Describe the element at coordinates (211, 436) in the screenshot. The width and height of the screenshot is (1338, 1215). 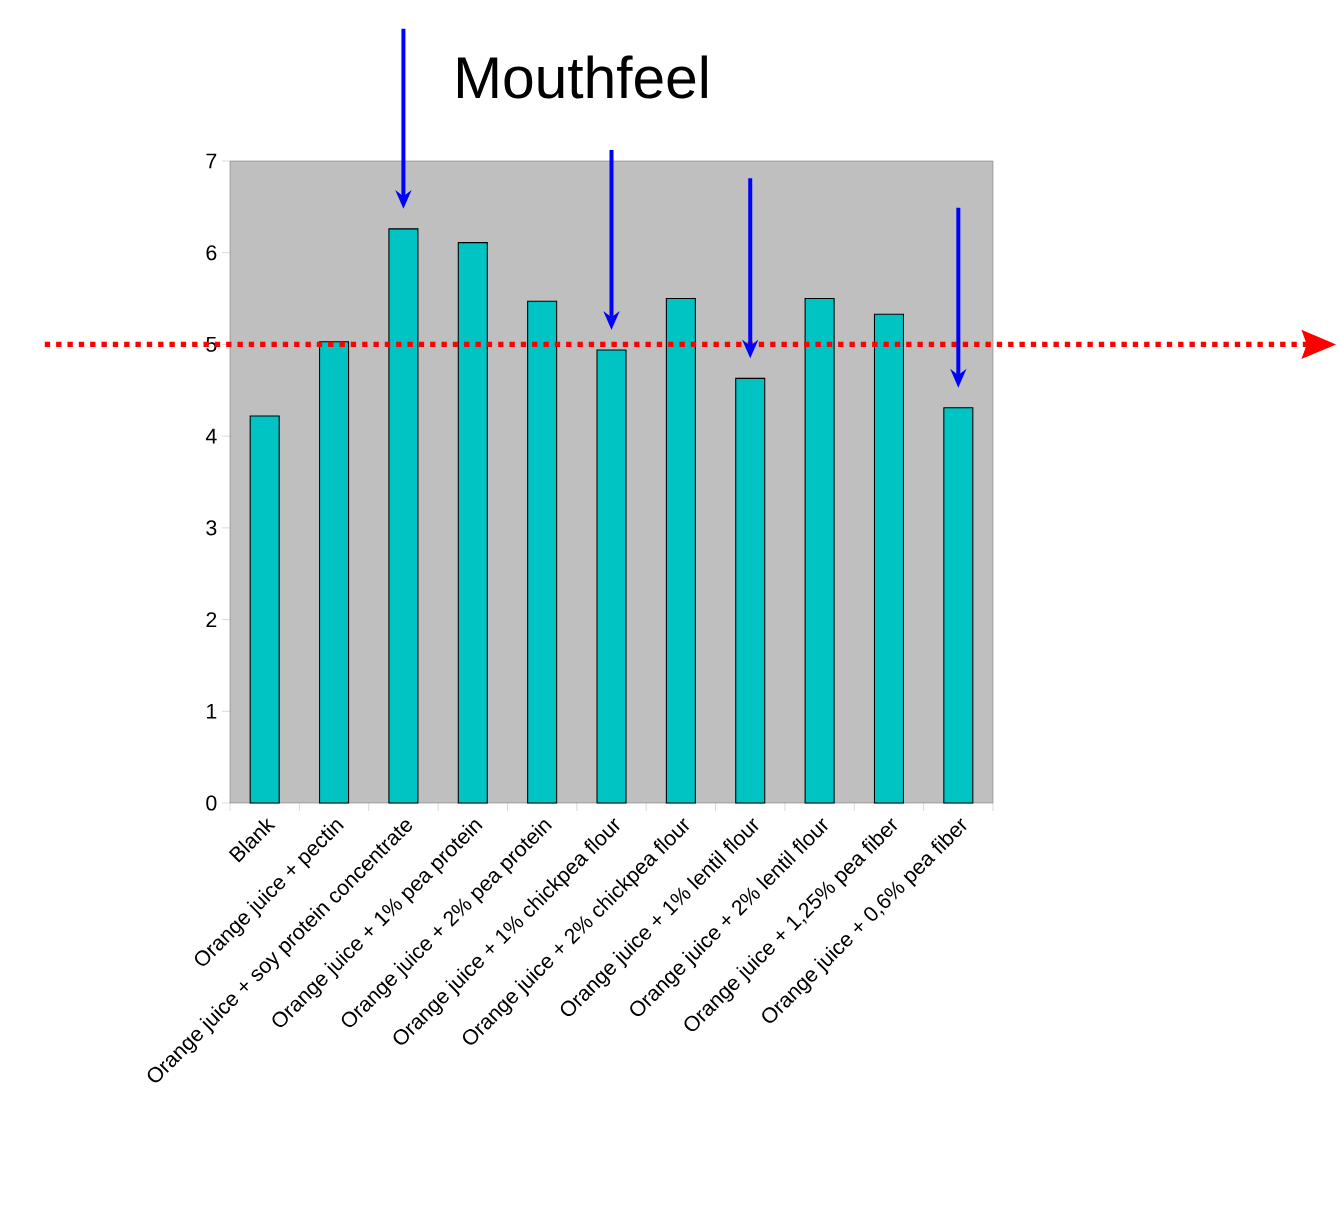
I see `y-tick-label: 4` at that location.